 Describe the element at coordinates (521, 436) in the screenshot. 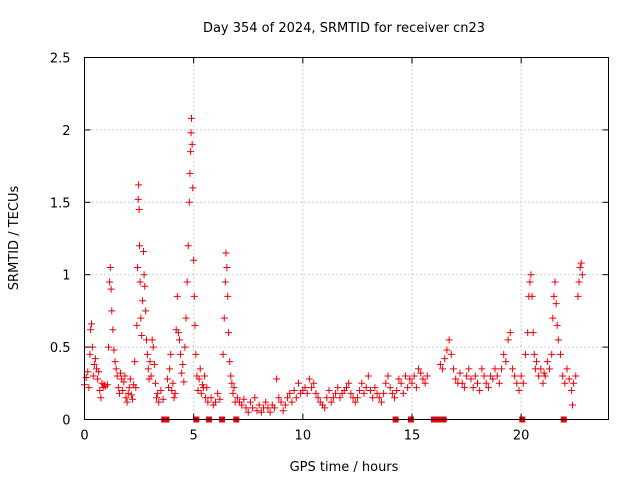

I see `x-tick-label: 20` at that location.